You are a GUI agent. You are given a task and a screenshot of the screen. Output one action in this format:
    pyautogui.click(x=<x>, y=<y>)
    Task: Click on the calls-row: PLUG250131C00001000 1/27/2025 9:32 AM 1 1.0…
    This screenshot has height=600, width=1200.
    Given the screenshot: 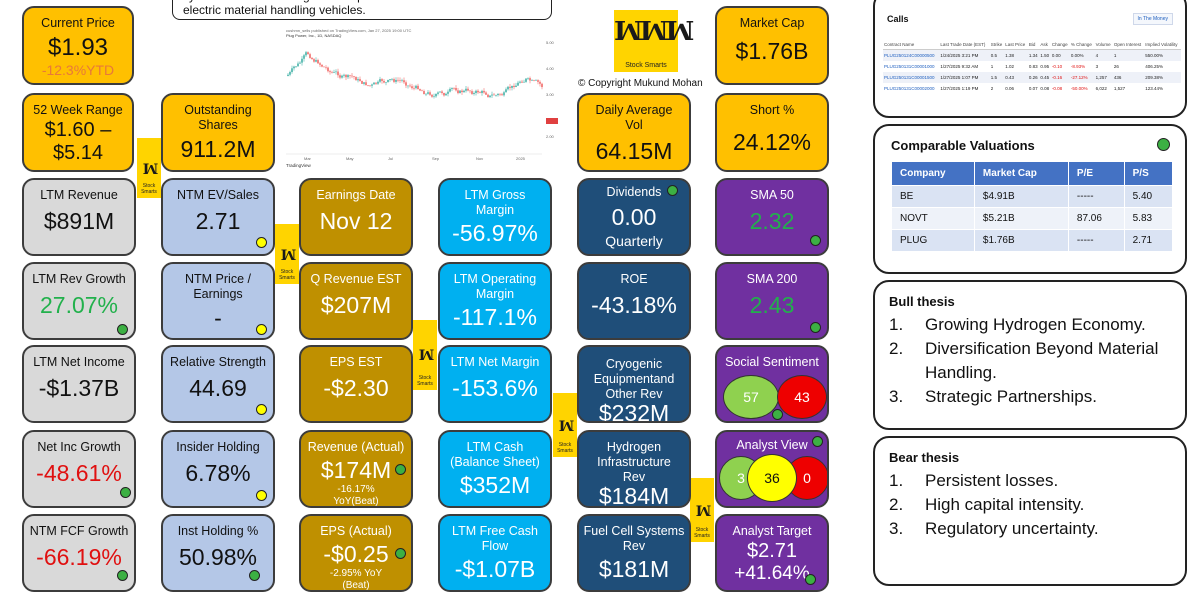 What is the action you would take?
    pyautogui.click(x=1032, y=66)
    